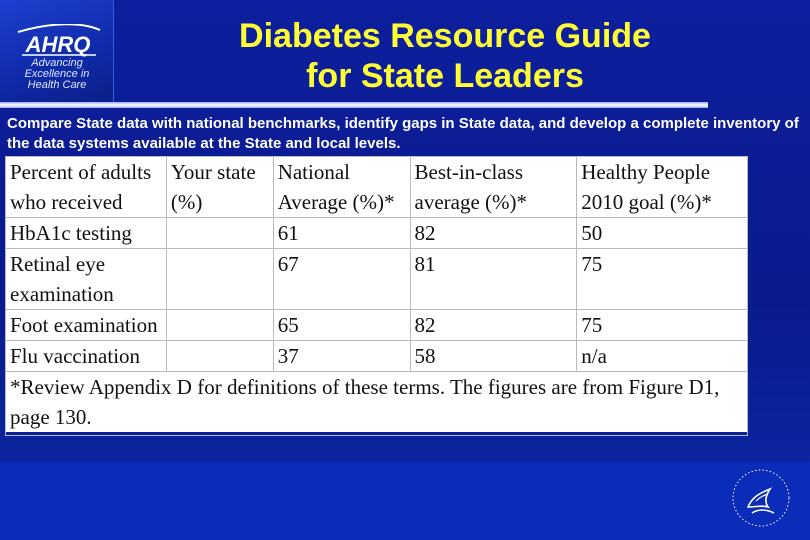 Image resolution: width=810 pixels, height=540 pixels. What do you see at coordinates (86, 325) in the screenshot?
I see `table-cell: Foot examination` at bounding box center [86, 325].